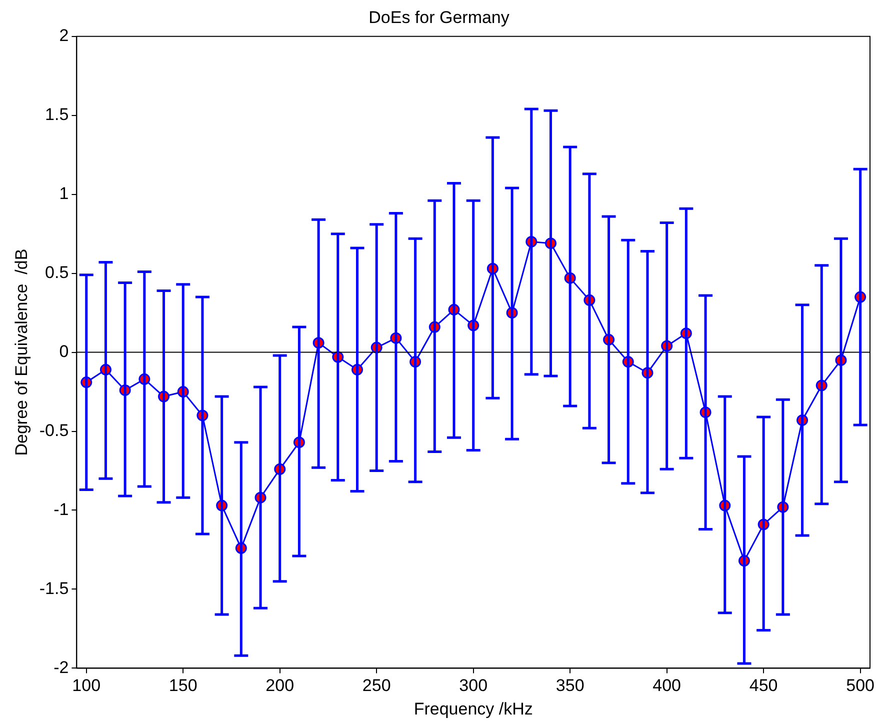 The width and height of the screenshot is (890, 728). Describe the element at coordinates (54, 588) in the screenshot. I see `y-tick-label: -1.5` at that location.